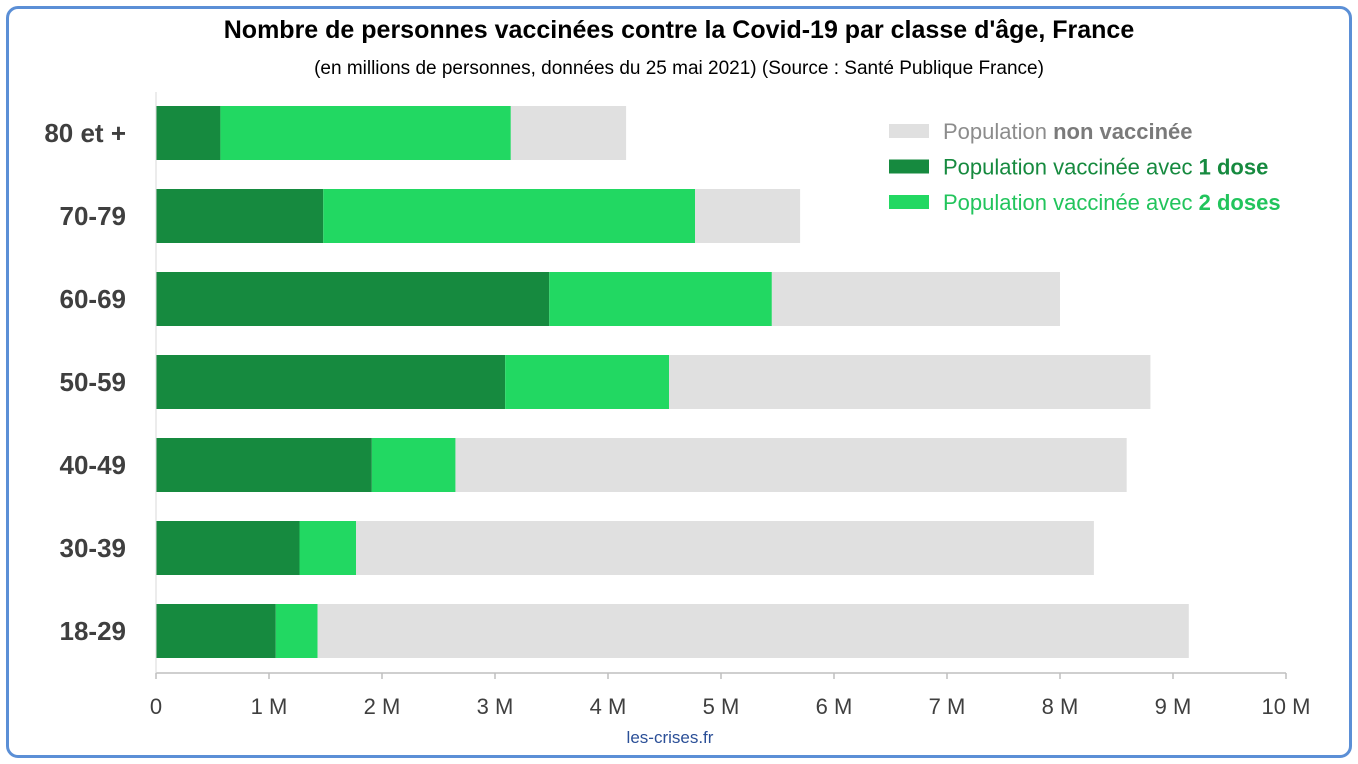  What do you see at coordinates (93, 548) in the screenshot?
I see `category-label-5: 30-39` at bounding box center [93, 548].